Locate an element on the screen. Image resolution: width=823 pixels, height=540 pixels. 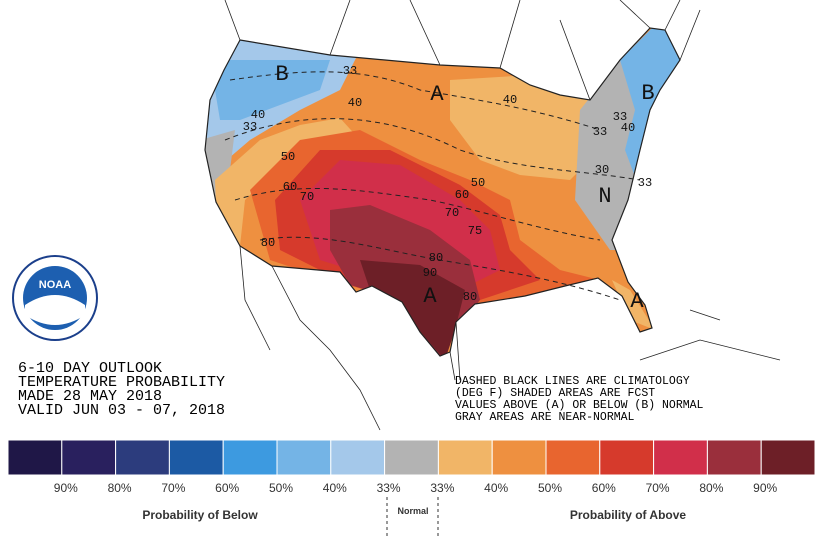
note-line: VALUES ABOVE (A) OR BELOW (B) NORMAL is located at coordinates (579, 405).